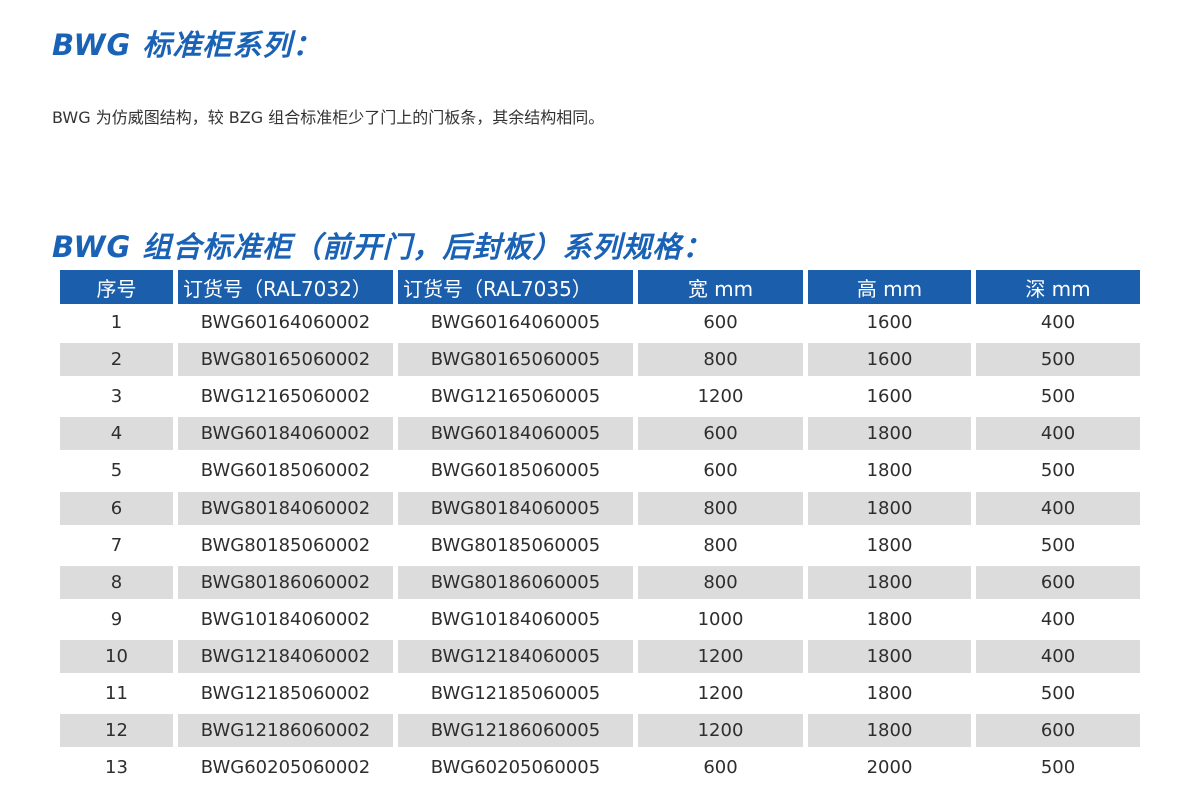 The image size is (1200, 787). I want to click on table-cell: BWG60184060005, so click(515, 433).